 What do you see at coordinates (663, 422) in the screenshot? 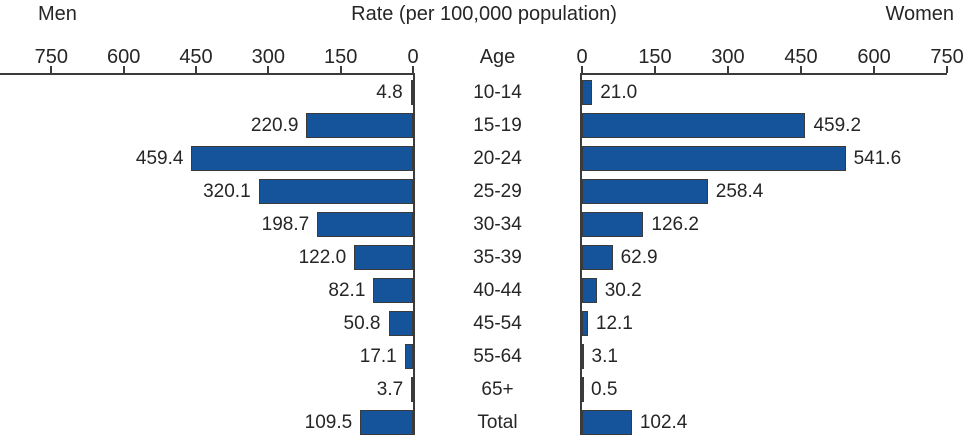
I see `women-value-label: 102.4` at bounding box center [663, 422].